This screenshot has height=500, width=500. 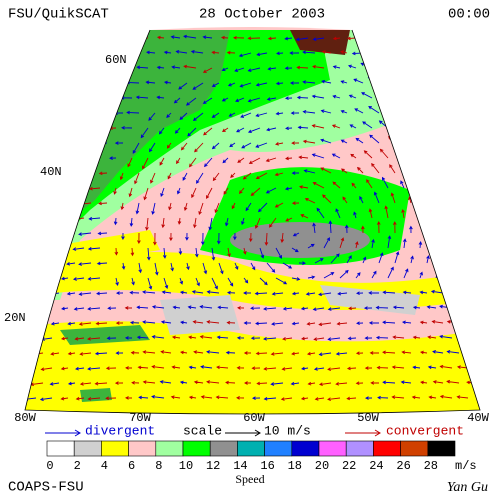 What do you see at coordinates (223, 448) in the screenshot?
I see `colorbar-cell` at bounding box center [223, 448].